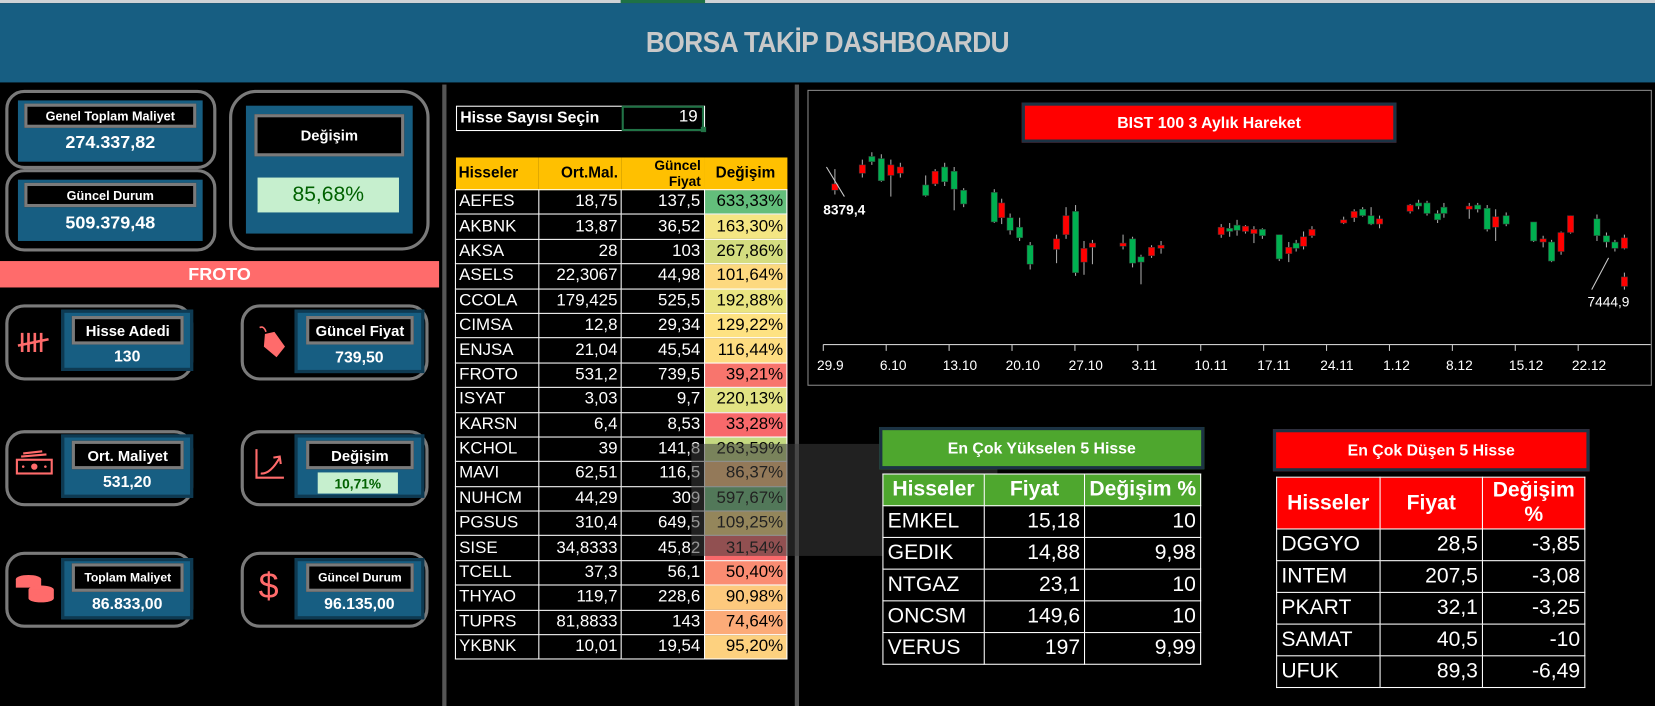  What do you see at coordinates (579, 647) in the screenshot?
I see `holding-avg-cost: 10,01` at bounding box center [579, 647].